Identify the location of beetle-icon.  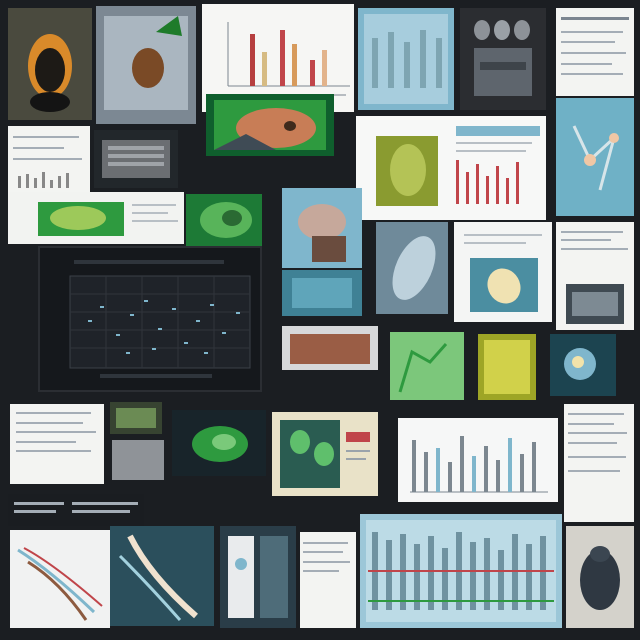
(600, 577).